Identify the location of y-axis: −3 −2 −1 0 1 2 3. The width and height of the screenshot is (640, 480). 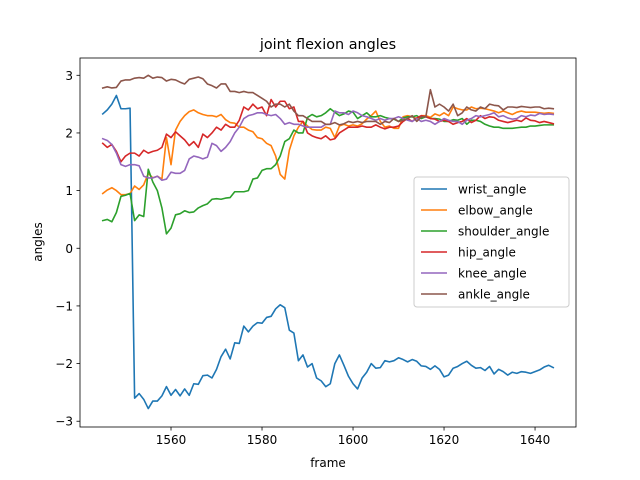
(67, 249).